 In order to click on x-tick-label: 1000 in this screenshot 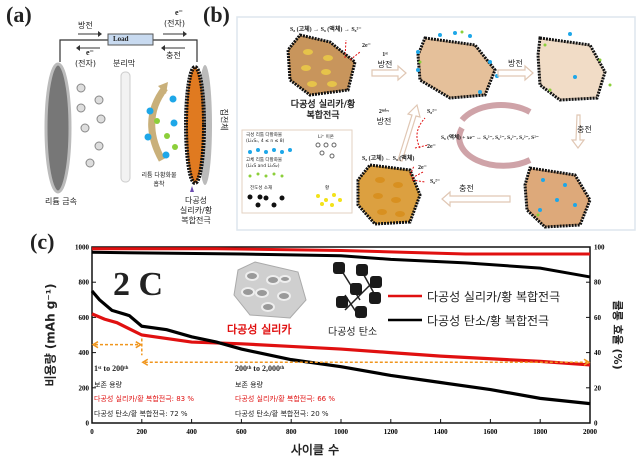, I will do `click(341, 432)`.